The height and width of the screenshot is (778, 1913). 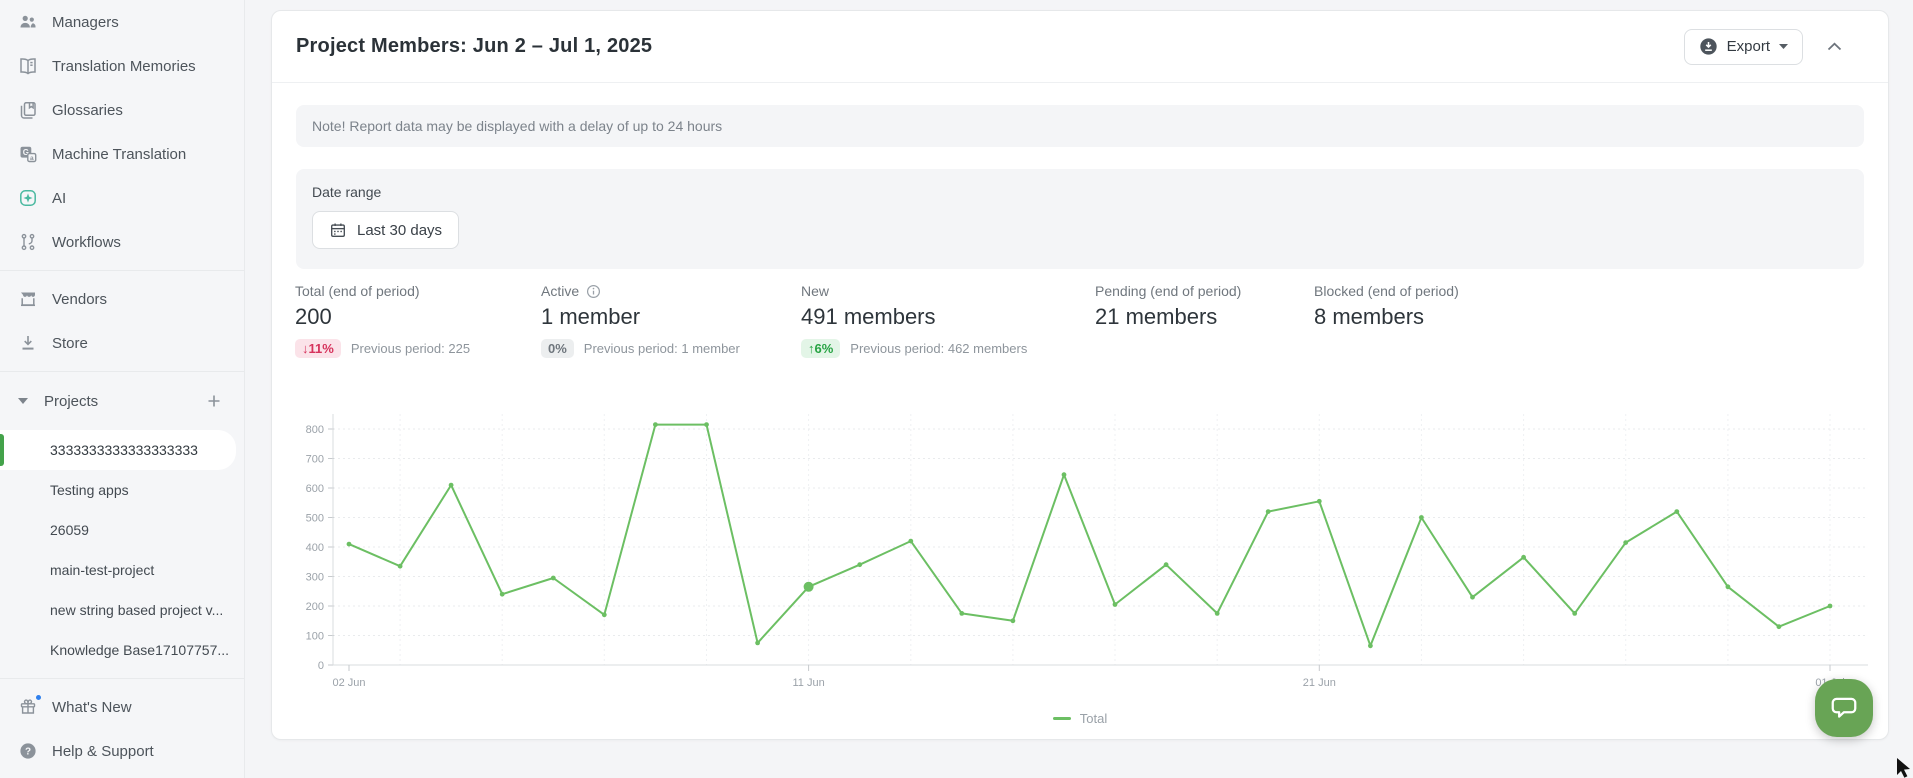 What do you see at coordinates (122, 198) in the screenshot?
I see `sidebar-item-ai: AI` at bounding box center [122, 198].